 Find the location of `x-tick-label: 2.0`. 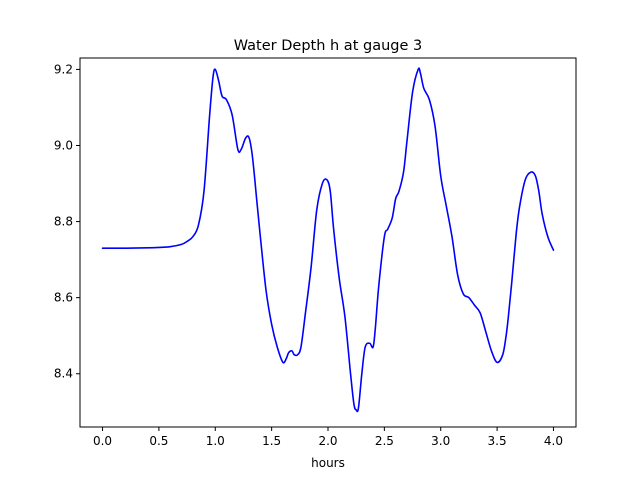

x-tick-label: 2.0 is located at coordinates (327, 441).